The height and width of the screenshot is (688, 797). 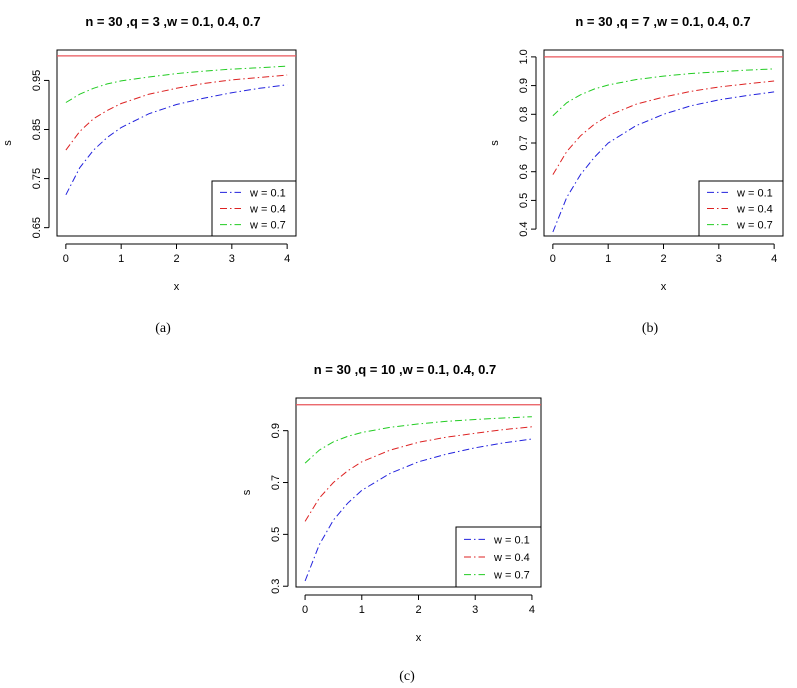 What do you see at coordinates (524, 114) in the screenshot?
I see `y-tick-label: 0.8` at bounding box center [524, 114].